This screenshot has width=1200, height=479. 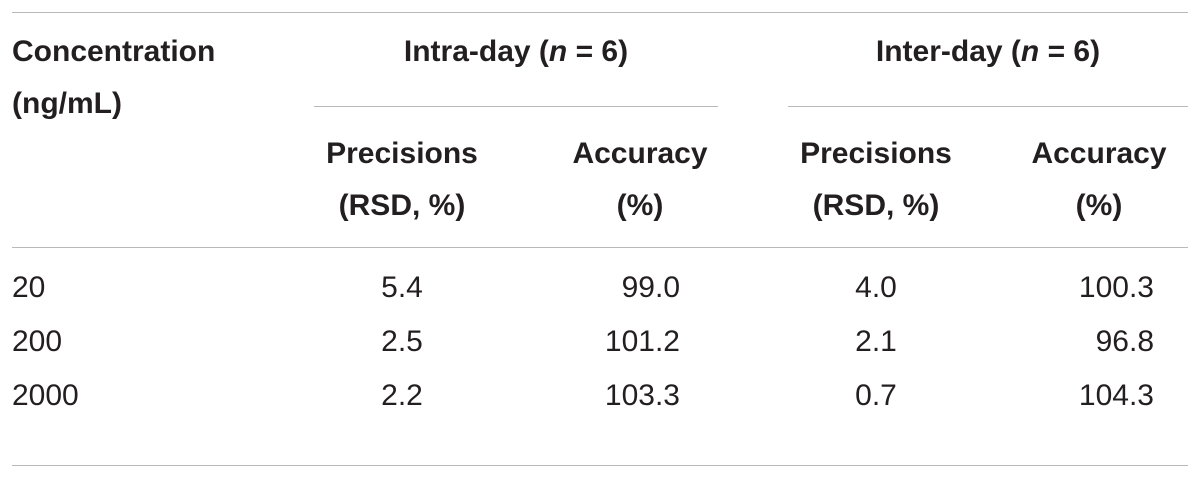 What do you see at coordinates (476, 51) in the screenshot?
I see `header-intra-day-label: Intra-day (` at bounding box center [476, 51].